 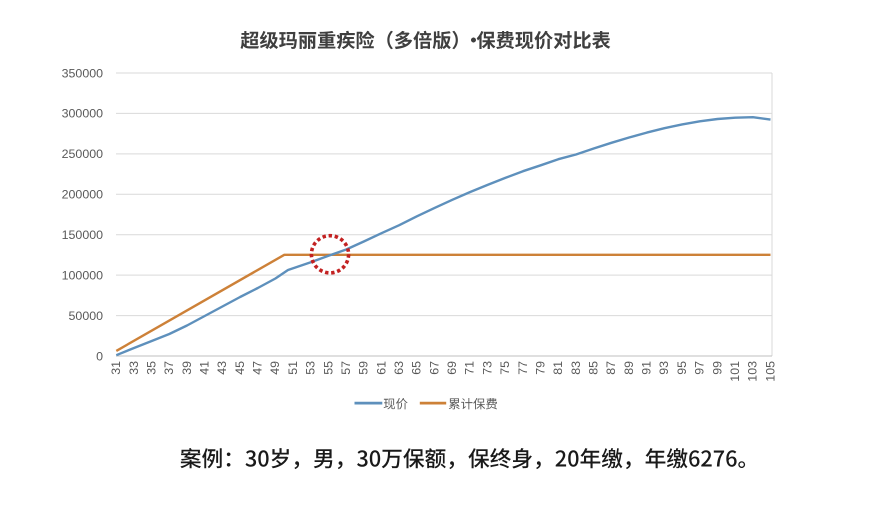 What do you see at coordinates (770, 371) in the screenshot?
I see `svg-text: 105` at bounding box center [770, 371].